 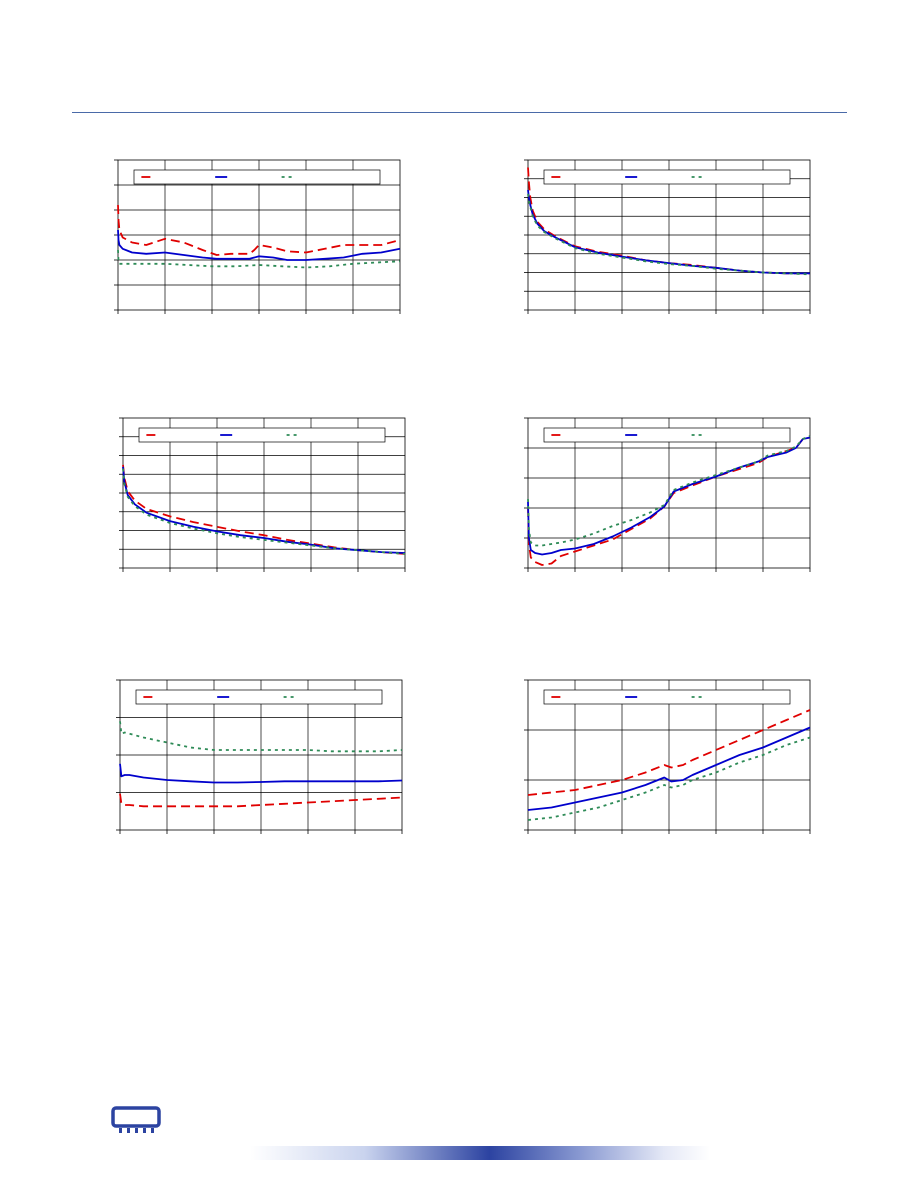 What do you see at coordinates (136, 1120) in the screenshot?
I see `memory-chip-icon` at bounding box center [136, 1120].